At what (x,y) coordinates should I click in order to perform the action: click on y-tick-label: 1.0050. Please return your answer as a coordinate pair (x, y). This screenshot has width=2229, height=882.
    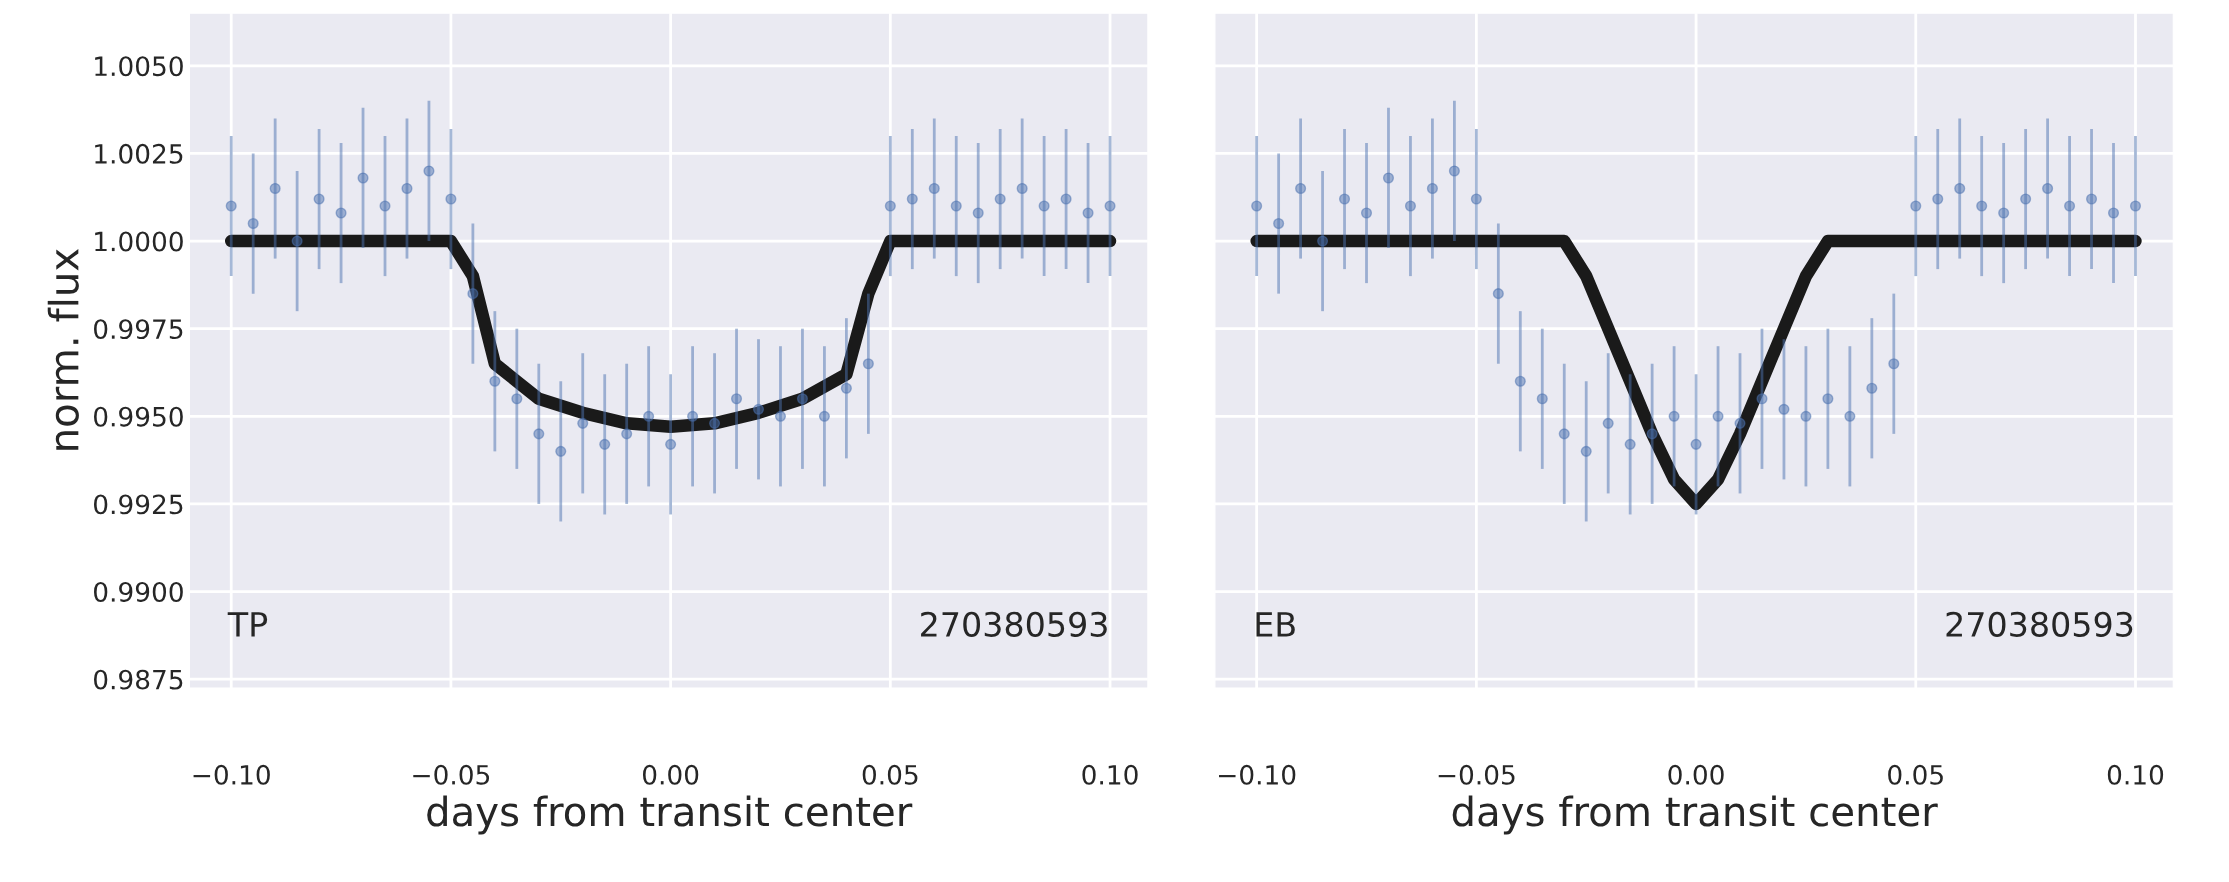
    Looking at the image, I should click on (139, 66).